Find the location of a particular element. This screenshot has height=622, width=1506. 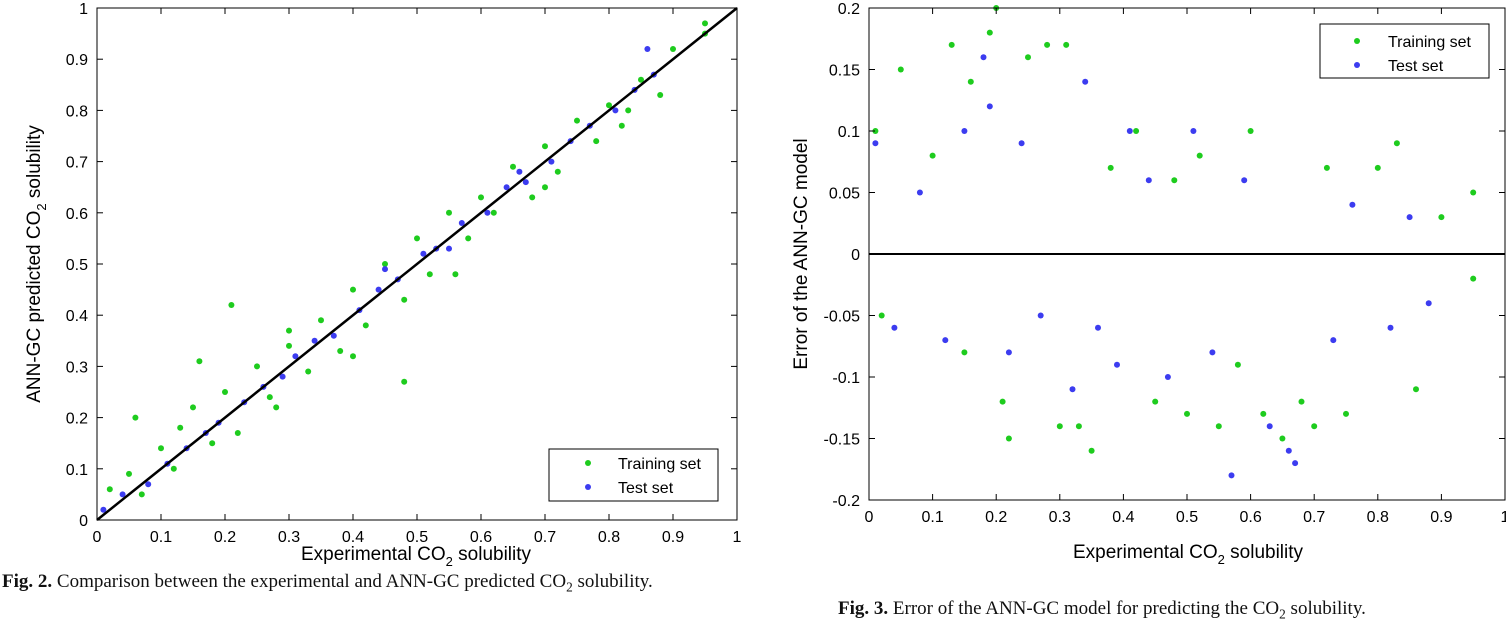

figure-3-caption-tail: solubility. is located at coordinates (1325, 608).